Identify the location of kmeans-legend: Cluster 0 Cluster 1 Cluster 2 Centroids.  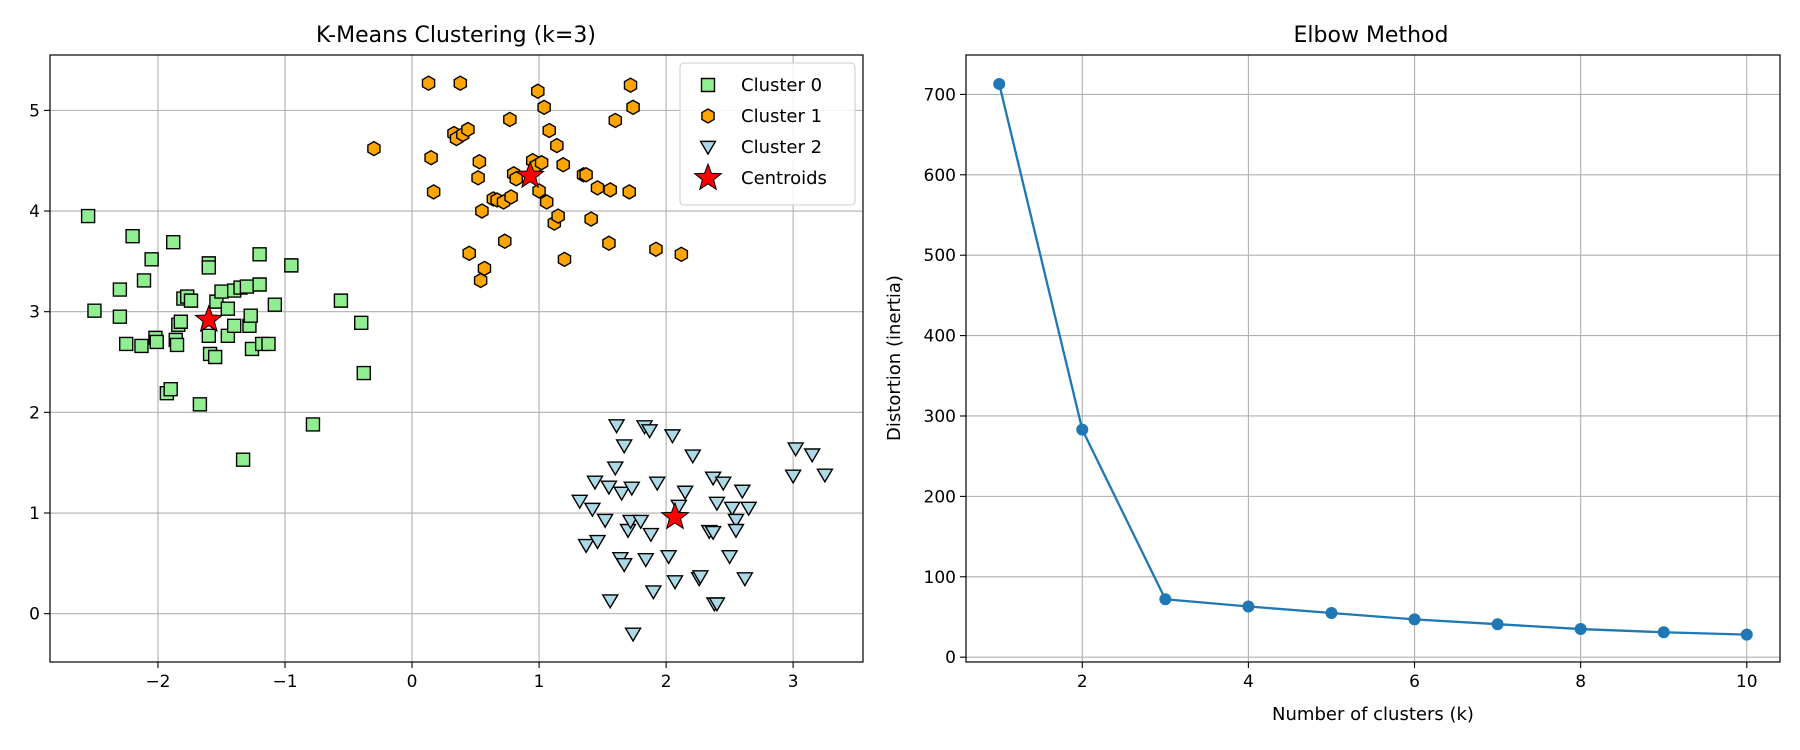
(767, 134).